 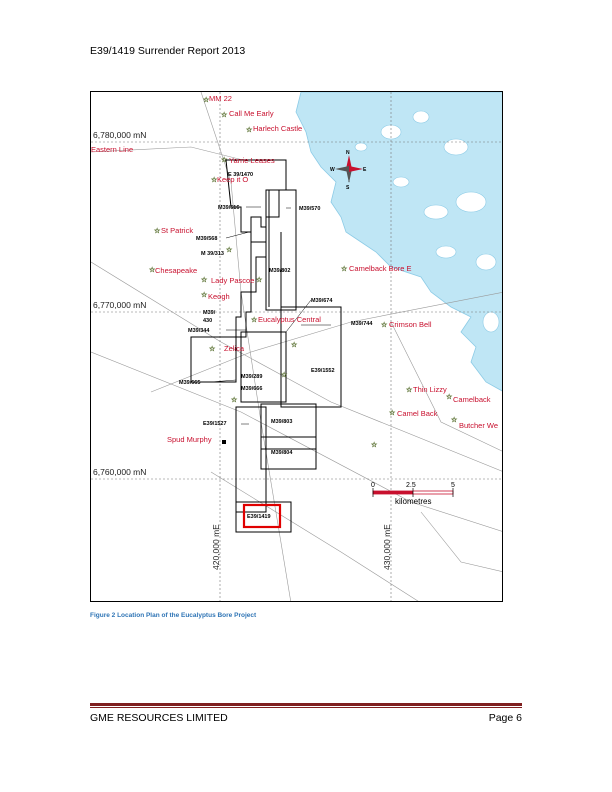 What do you see at coordinates (216, 547) in the screenshot?
I see `easting-label: 420,000 mE` at bounding box center [216, 547].